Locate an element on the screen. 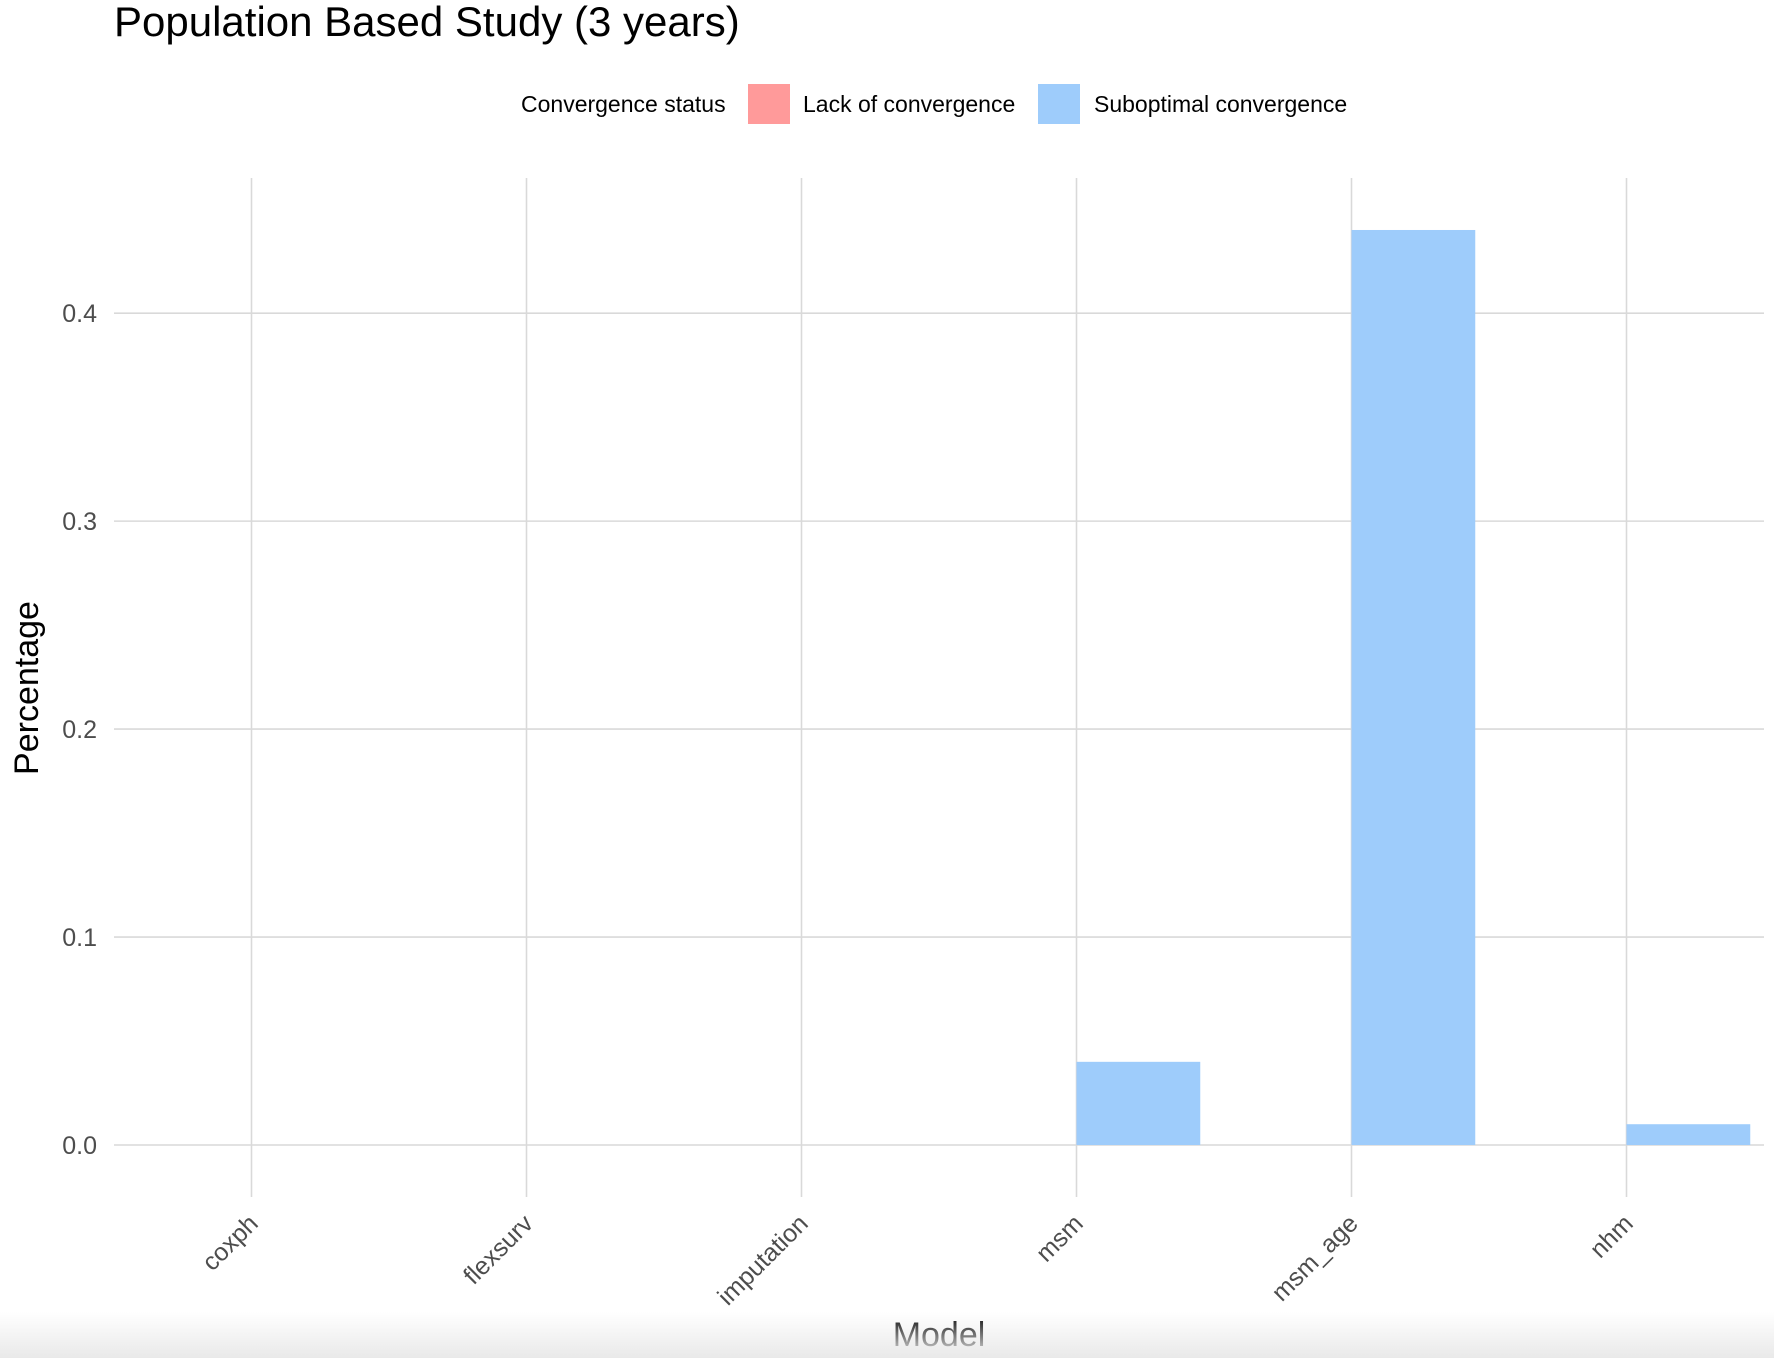 The image size is (1774, 1358). x-axis-label: Model is located at coordinates (939, 1335).